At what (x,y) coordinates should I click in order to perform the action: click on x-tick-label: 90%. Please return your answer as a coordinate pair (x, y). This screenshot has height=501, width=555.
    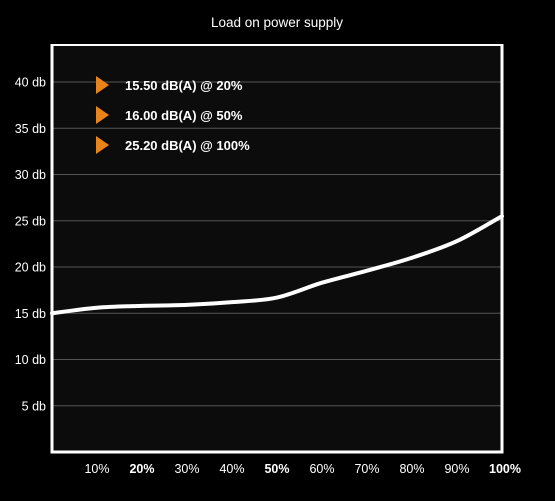
    Looking at the image, I should click on (456, 469).